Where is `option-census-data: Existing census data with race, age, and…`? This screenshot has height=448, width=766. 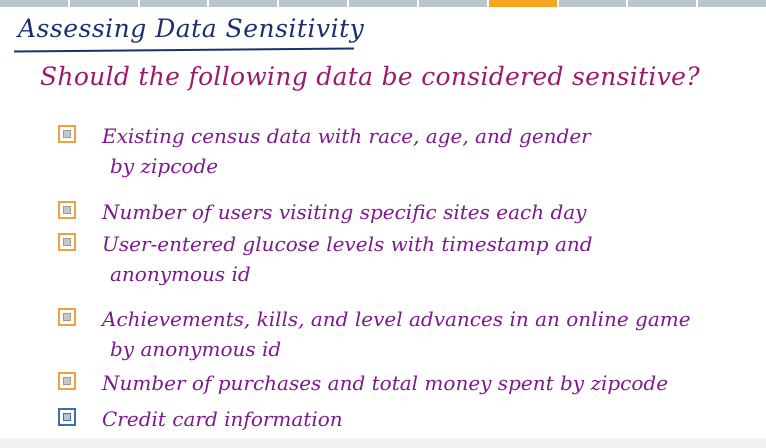 option-census-data: Existing census data with race, age, and… is located at coordinates (380, 151).